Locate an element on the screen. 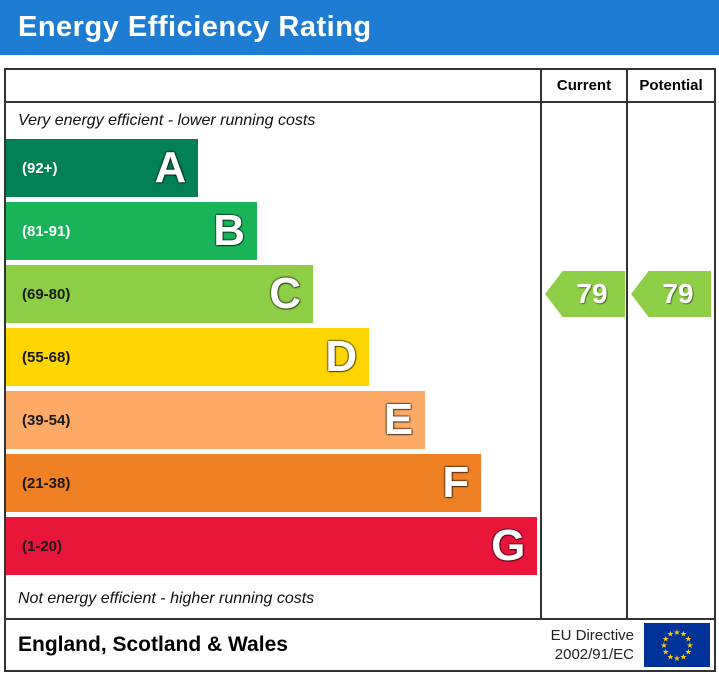 The width and height of the screenshot is (719, 675). band-range-label: (92+) is located at coordinates (40, 168).